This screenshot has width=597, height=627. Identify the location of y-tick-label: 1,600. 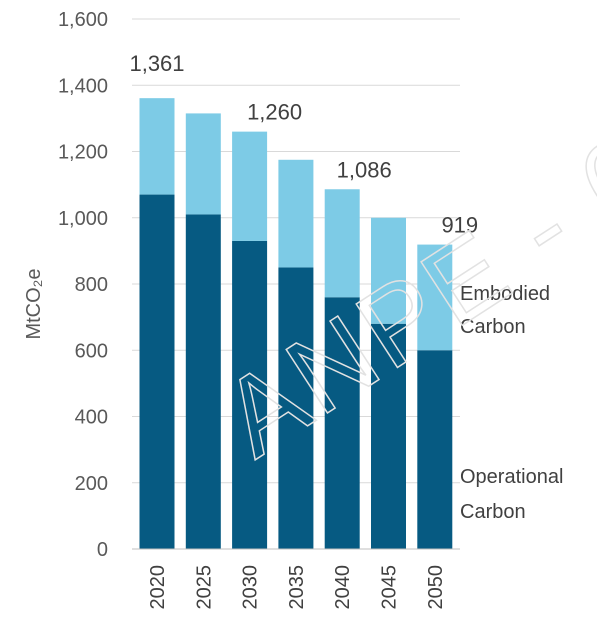
(83, 20).